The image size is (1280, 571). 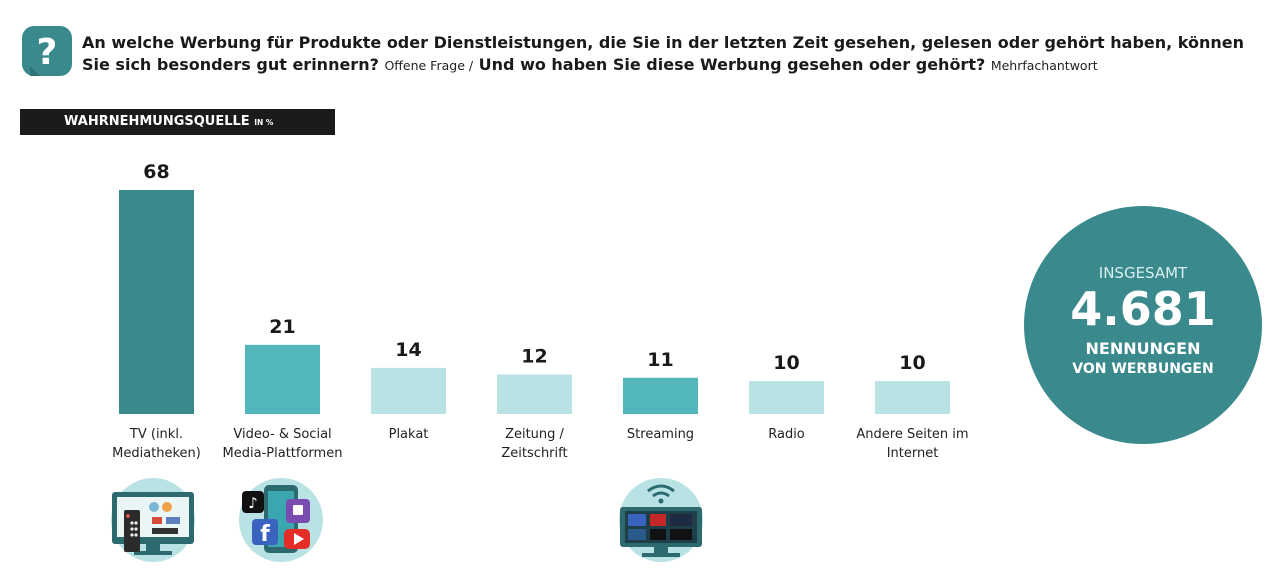 What do you see at coordinates (661, 520) in the screenshot?
I see `streaming-icon` at bounding box center [661, 520].